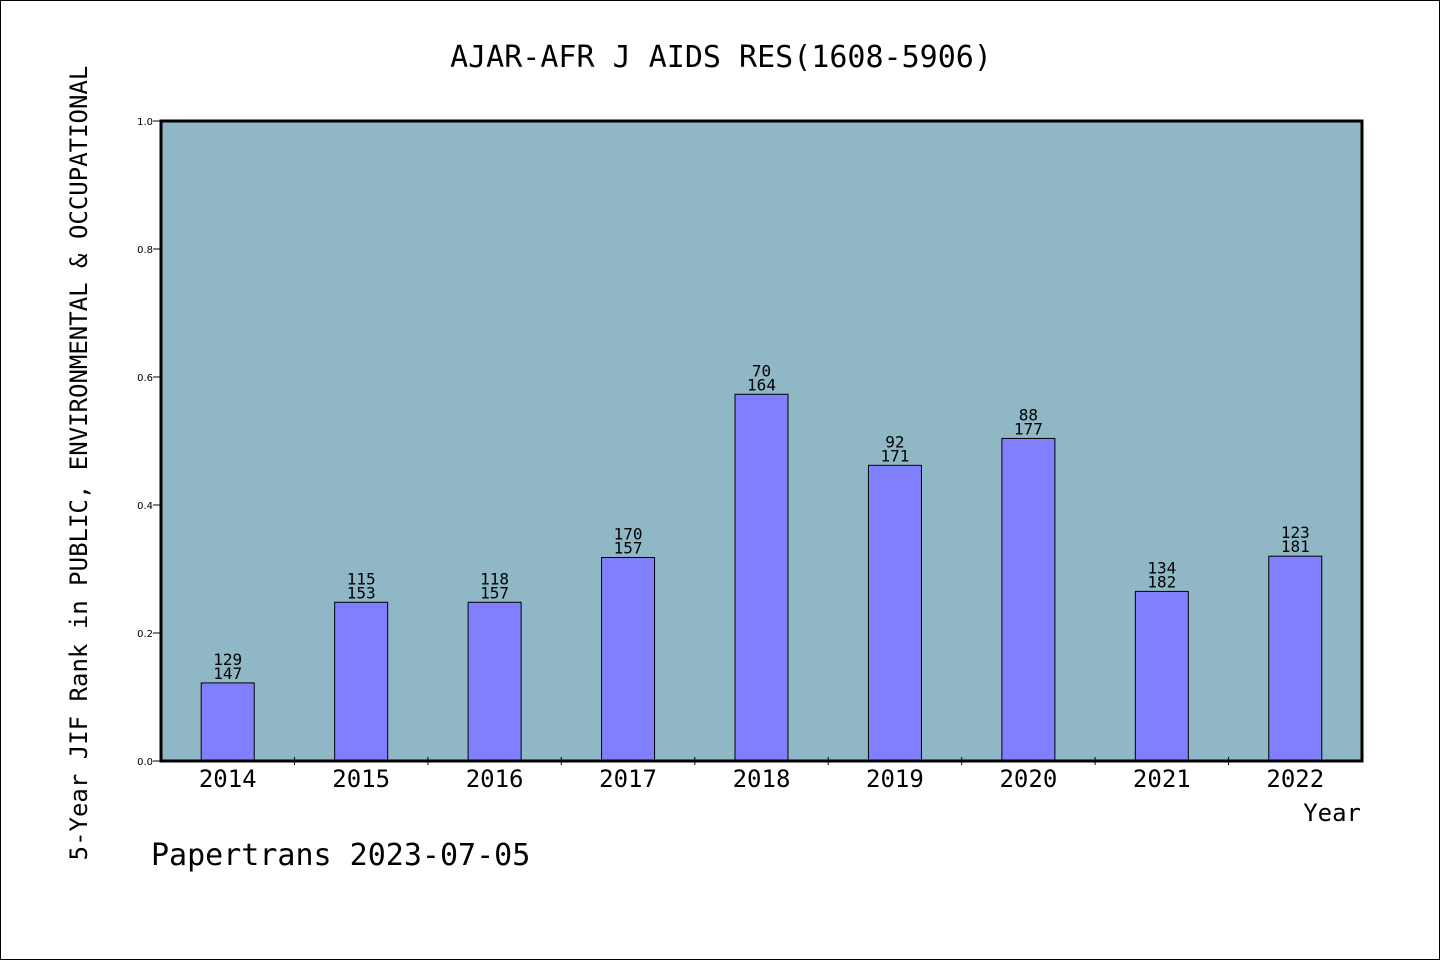 The height and width of the screenshot is (961, 1440). Describe the element at coordinates (1161, 567) in the screenshot. I see `bar-rank-label: 134` at that location.